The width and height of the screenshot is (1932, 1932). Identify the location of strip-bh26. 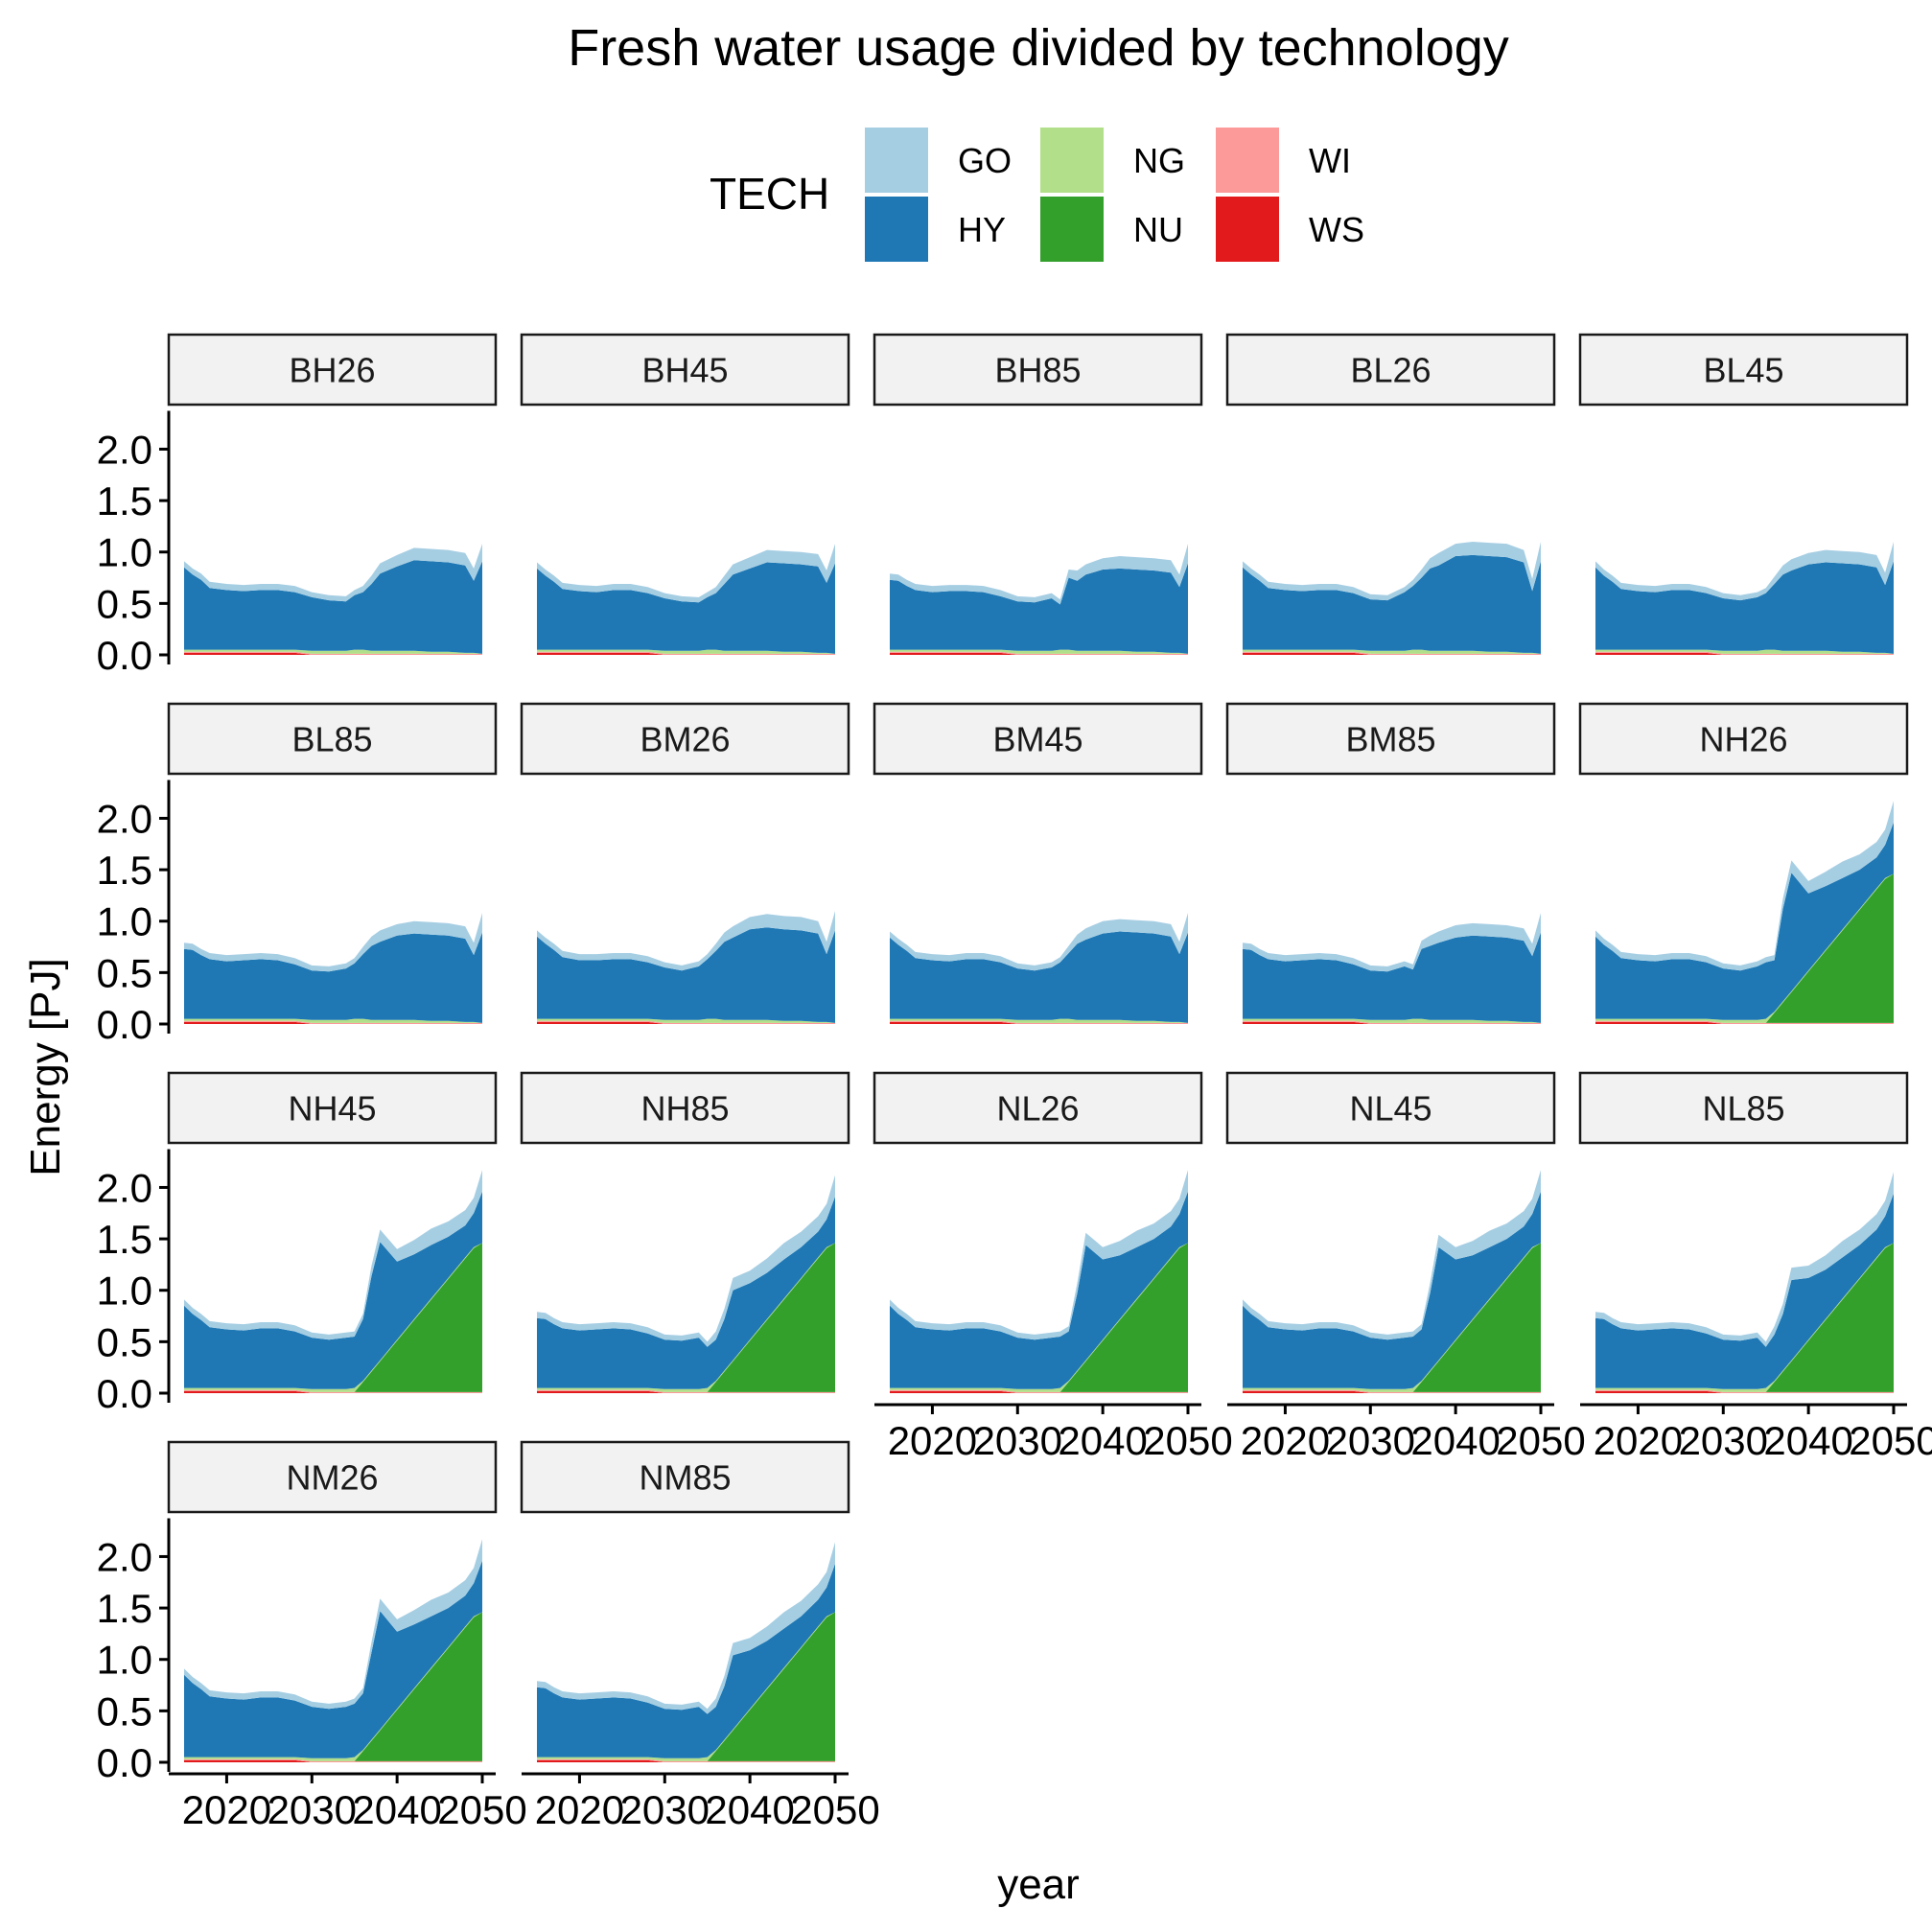
(332, 370).